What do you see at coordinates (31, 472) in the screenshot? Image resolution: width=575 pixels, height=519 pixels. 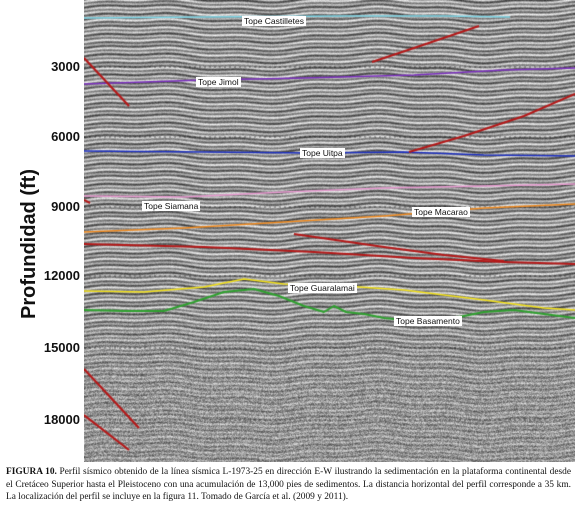 I see `caption-label: FIGURA 10.` at bounding box center [31, 472].